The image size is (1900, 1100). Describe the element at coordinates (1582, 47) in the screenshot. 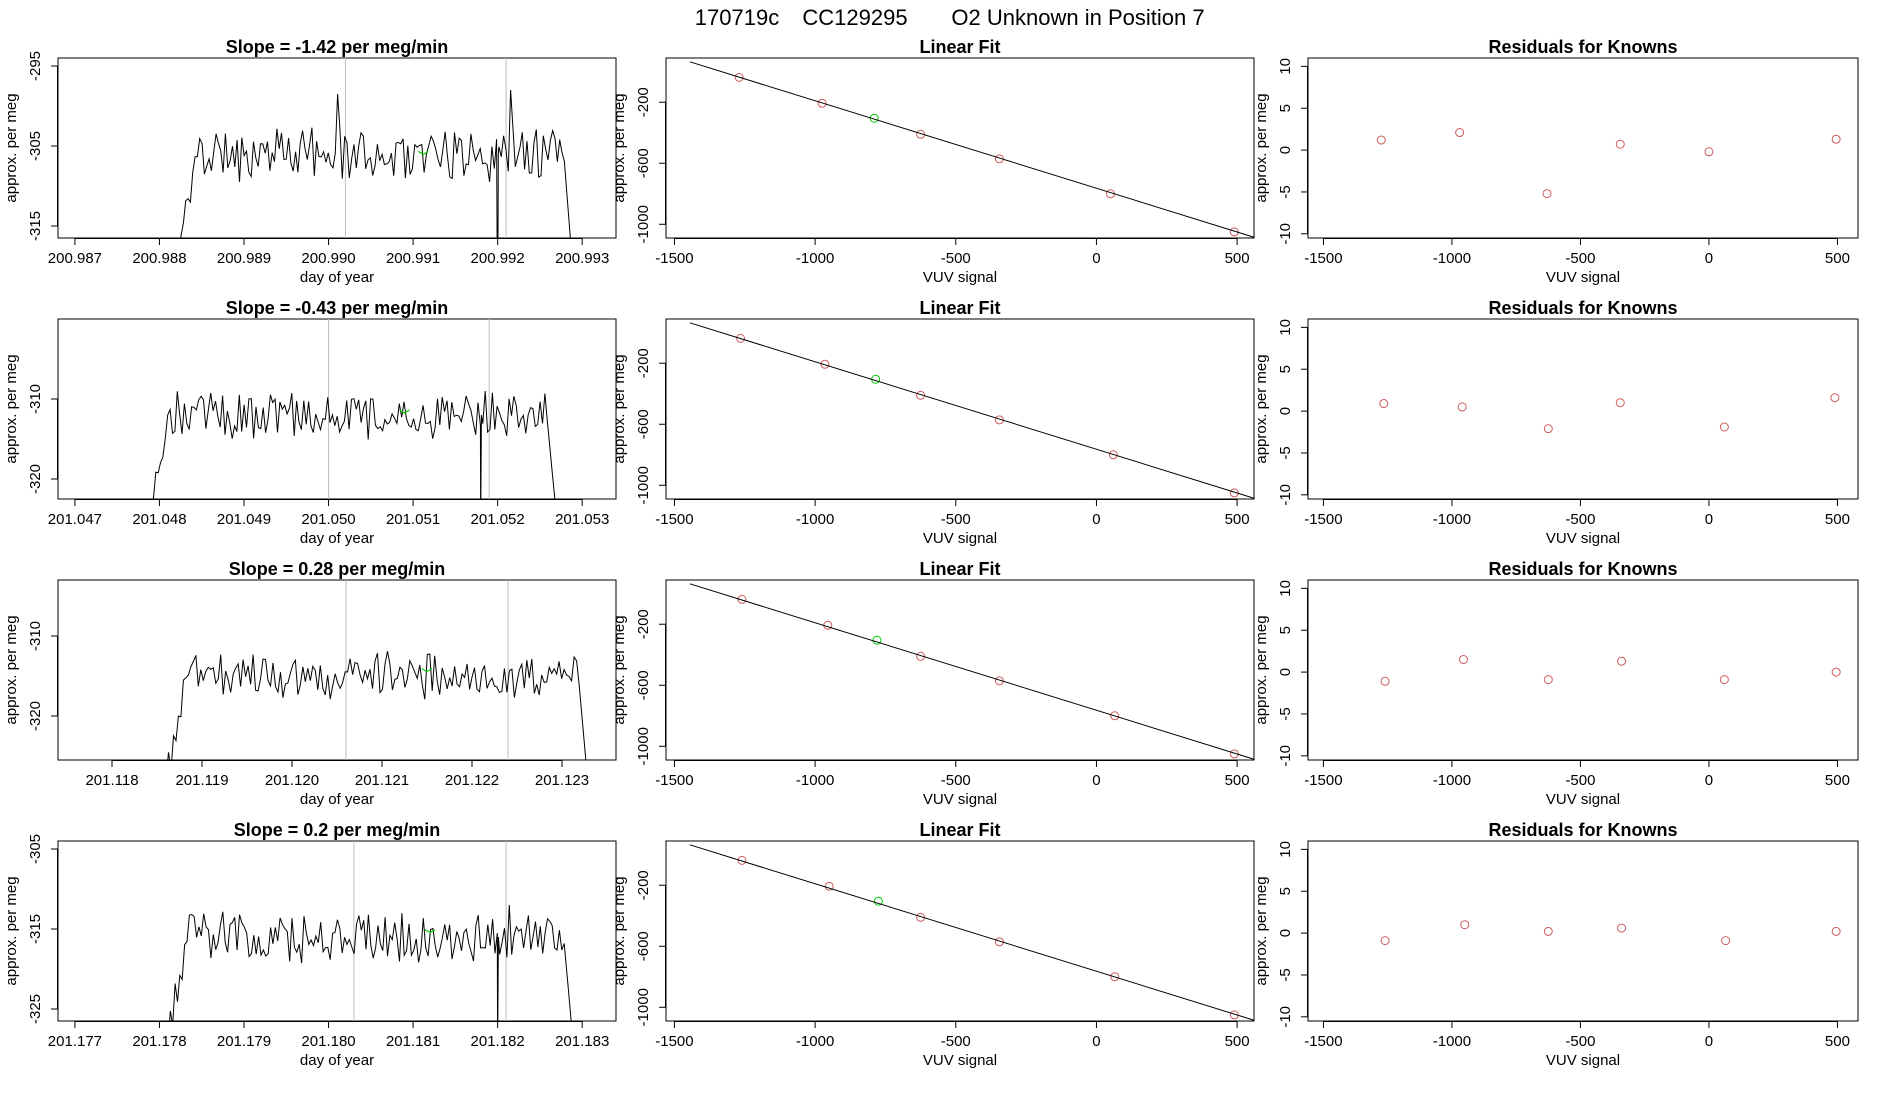

I see `panel-title: Residuals for Knowns` at that location.